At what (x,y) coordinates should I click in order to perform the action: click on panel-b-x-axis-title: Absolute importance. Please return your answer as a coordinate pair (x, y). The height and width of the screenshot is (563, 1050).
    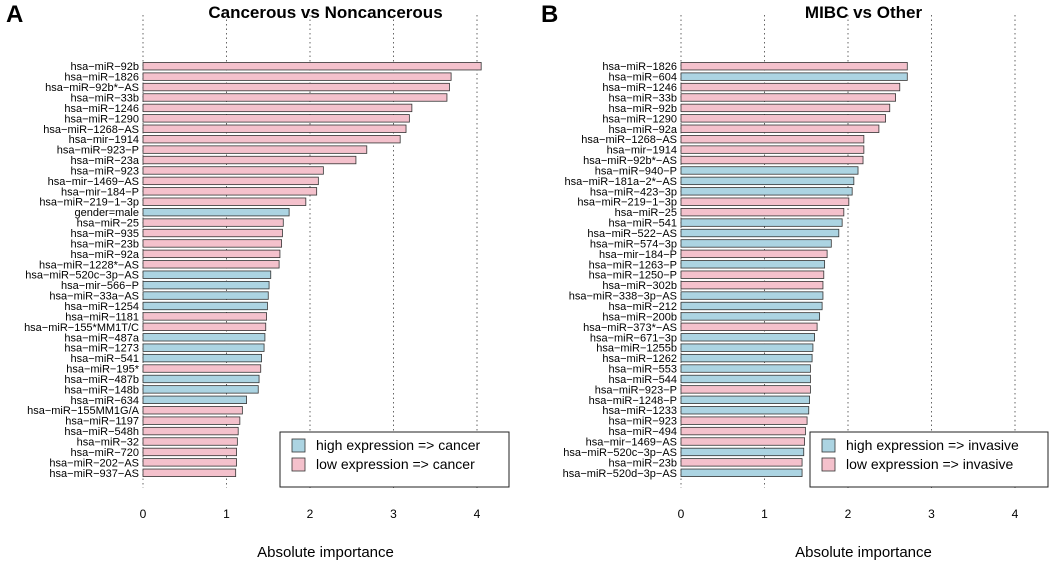
    Looking at the image, I should click on (863, 552).